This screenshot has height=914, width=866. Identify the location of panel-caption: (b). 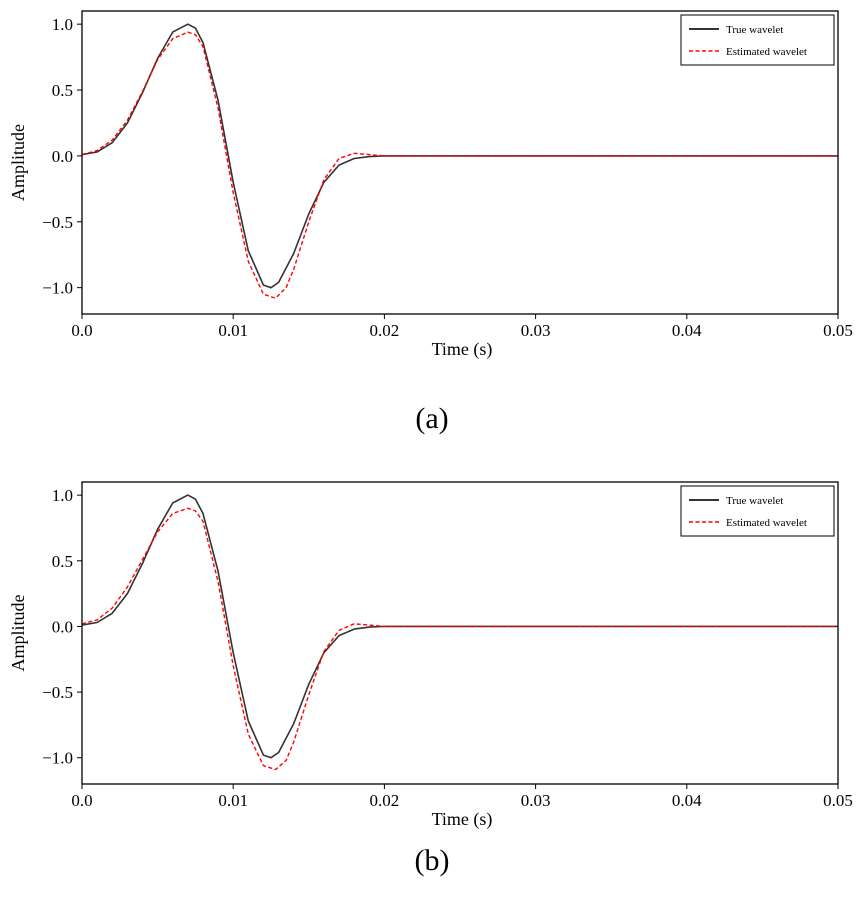
(432, 860).